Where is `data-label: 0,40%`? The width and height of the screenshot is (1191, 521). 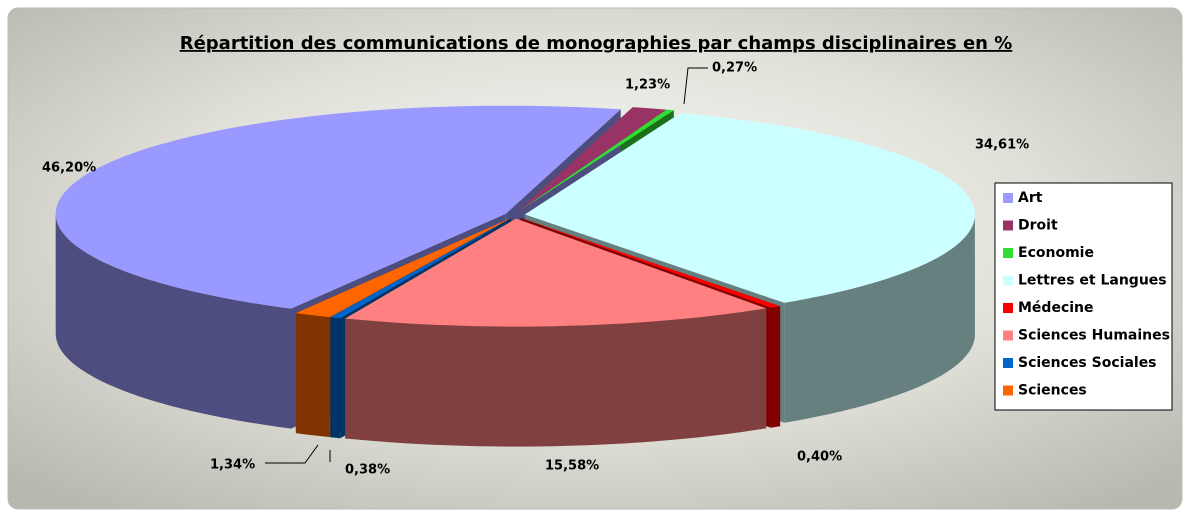
data-label: 0,40% is located at coordinates (819, 457).